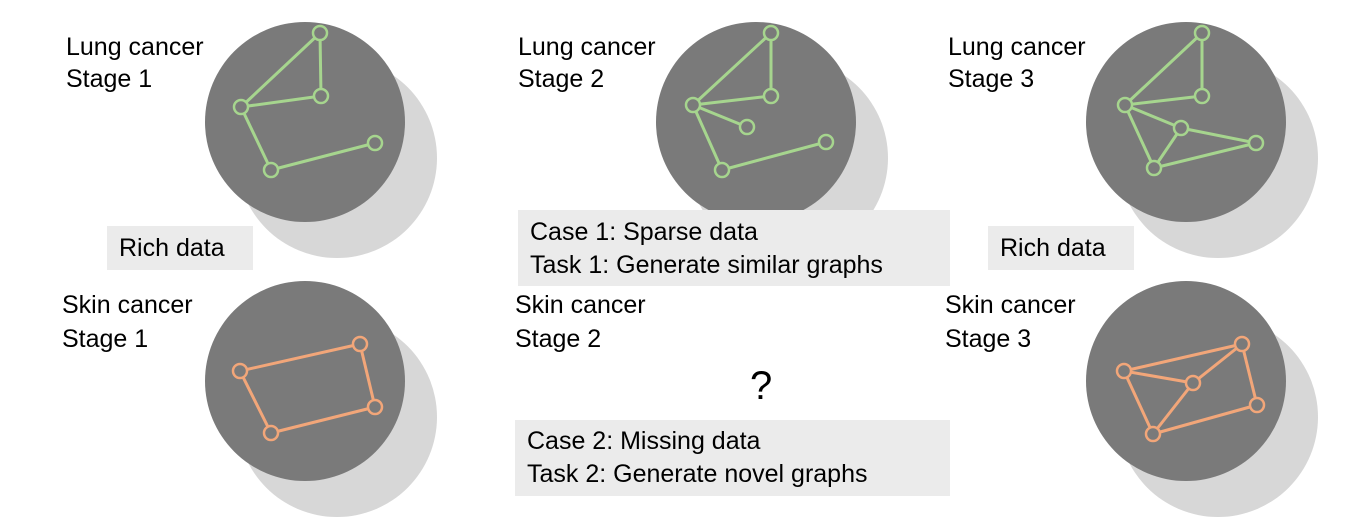 The image size is (1356, 518). What do you see at coordinates (991, 79) in the screenshot?
I see `lung-stage3-stage: Stage 3` at bounding box center [991, 79].